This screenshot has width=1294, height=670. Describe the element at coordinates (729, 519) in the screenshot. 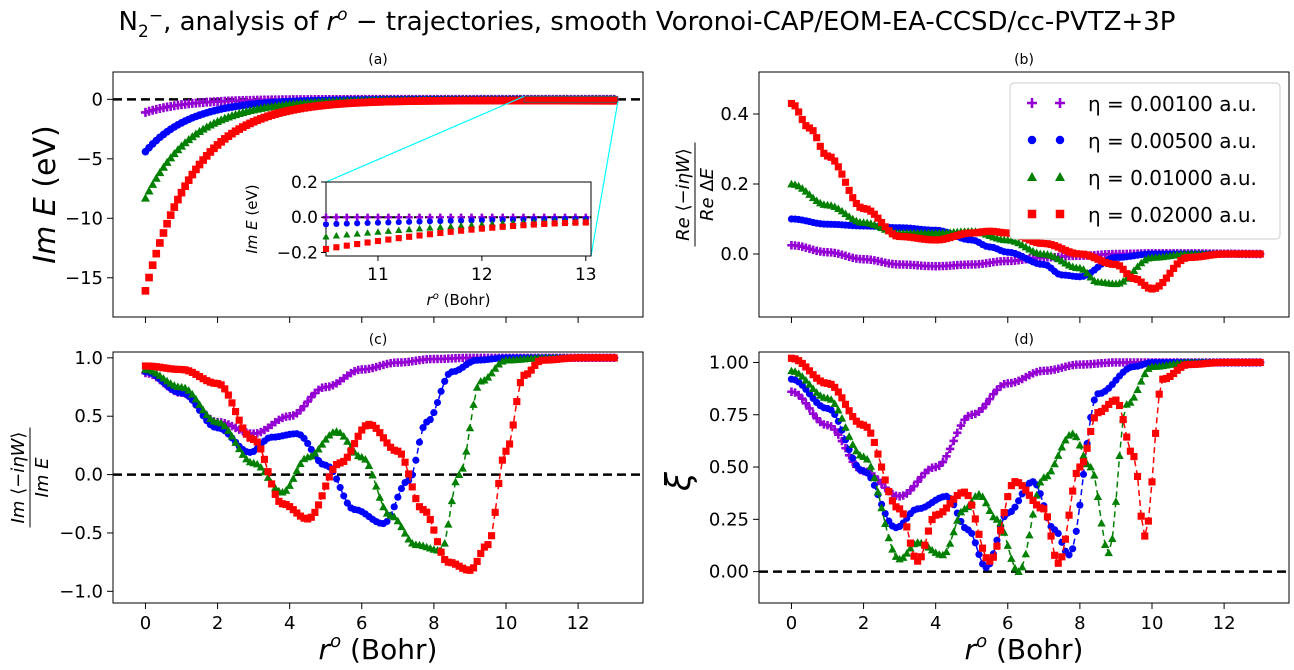

I see `y-tick-label: 0.25` at that location.